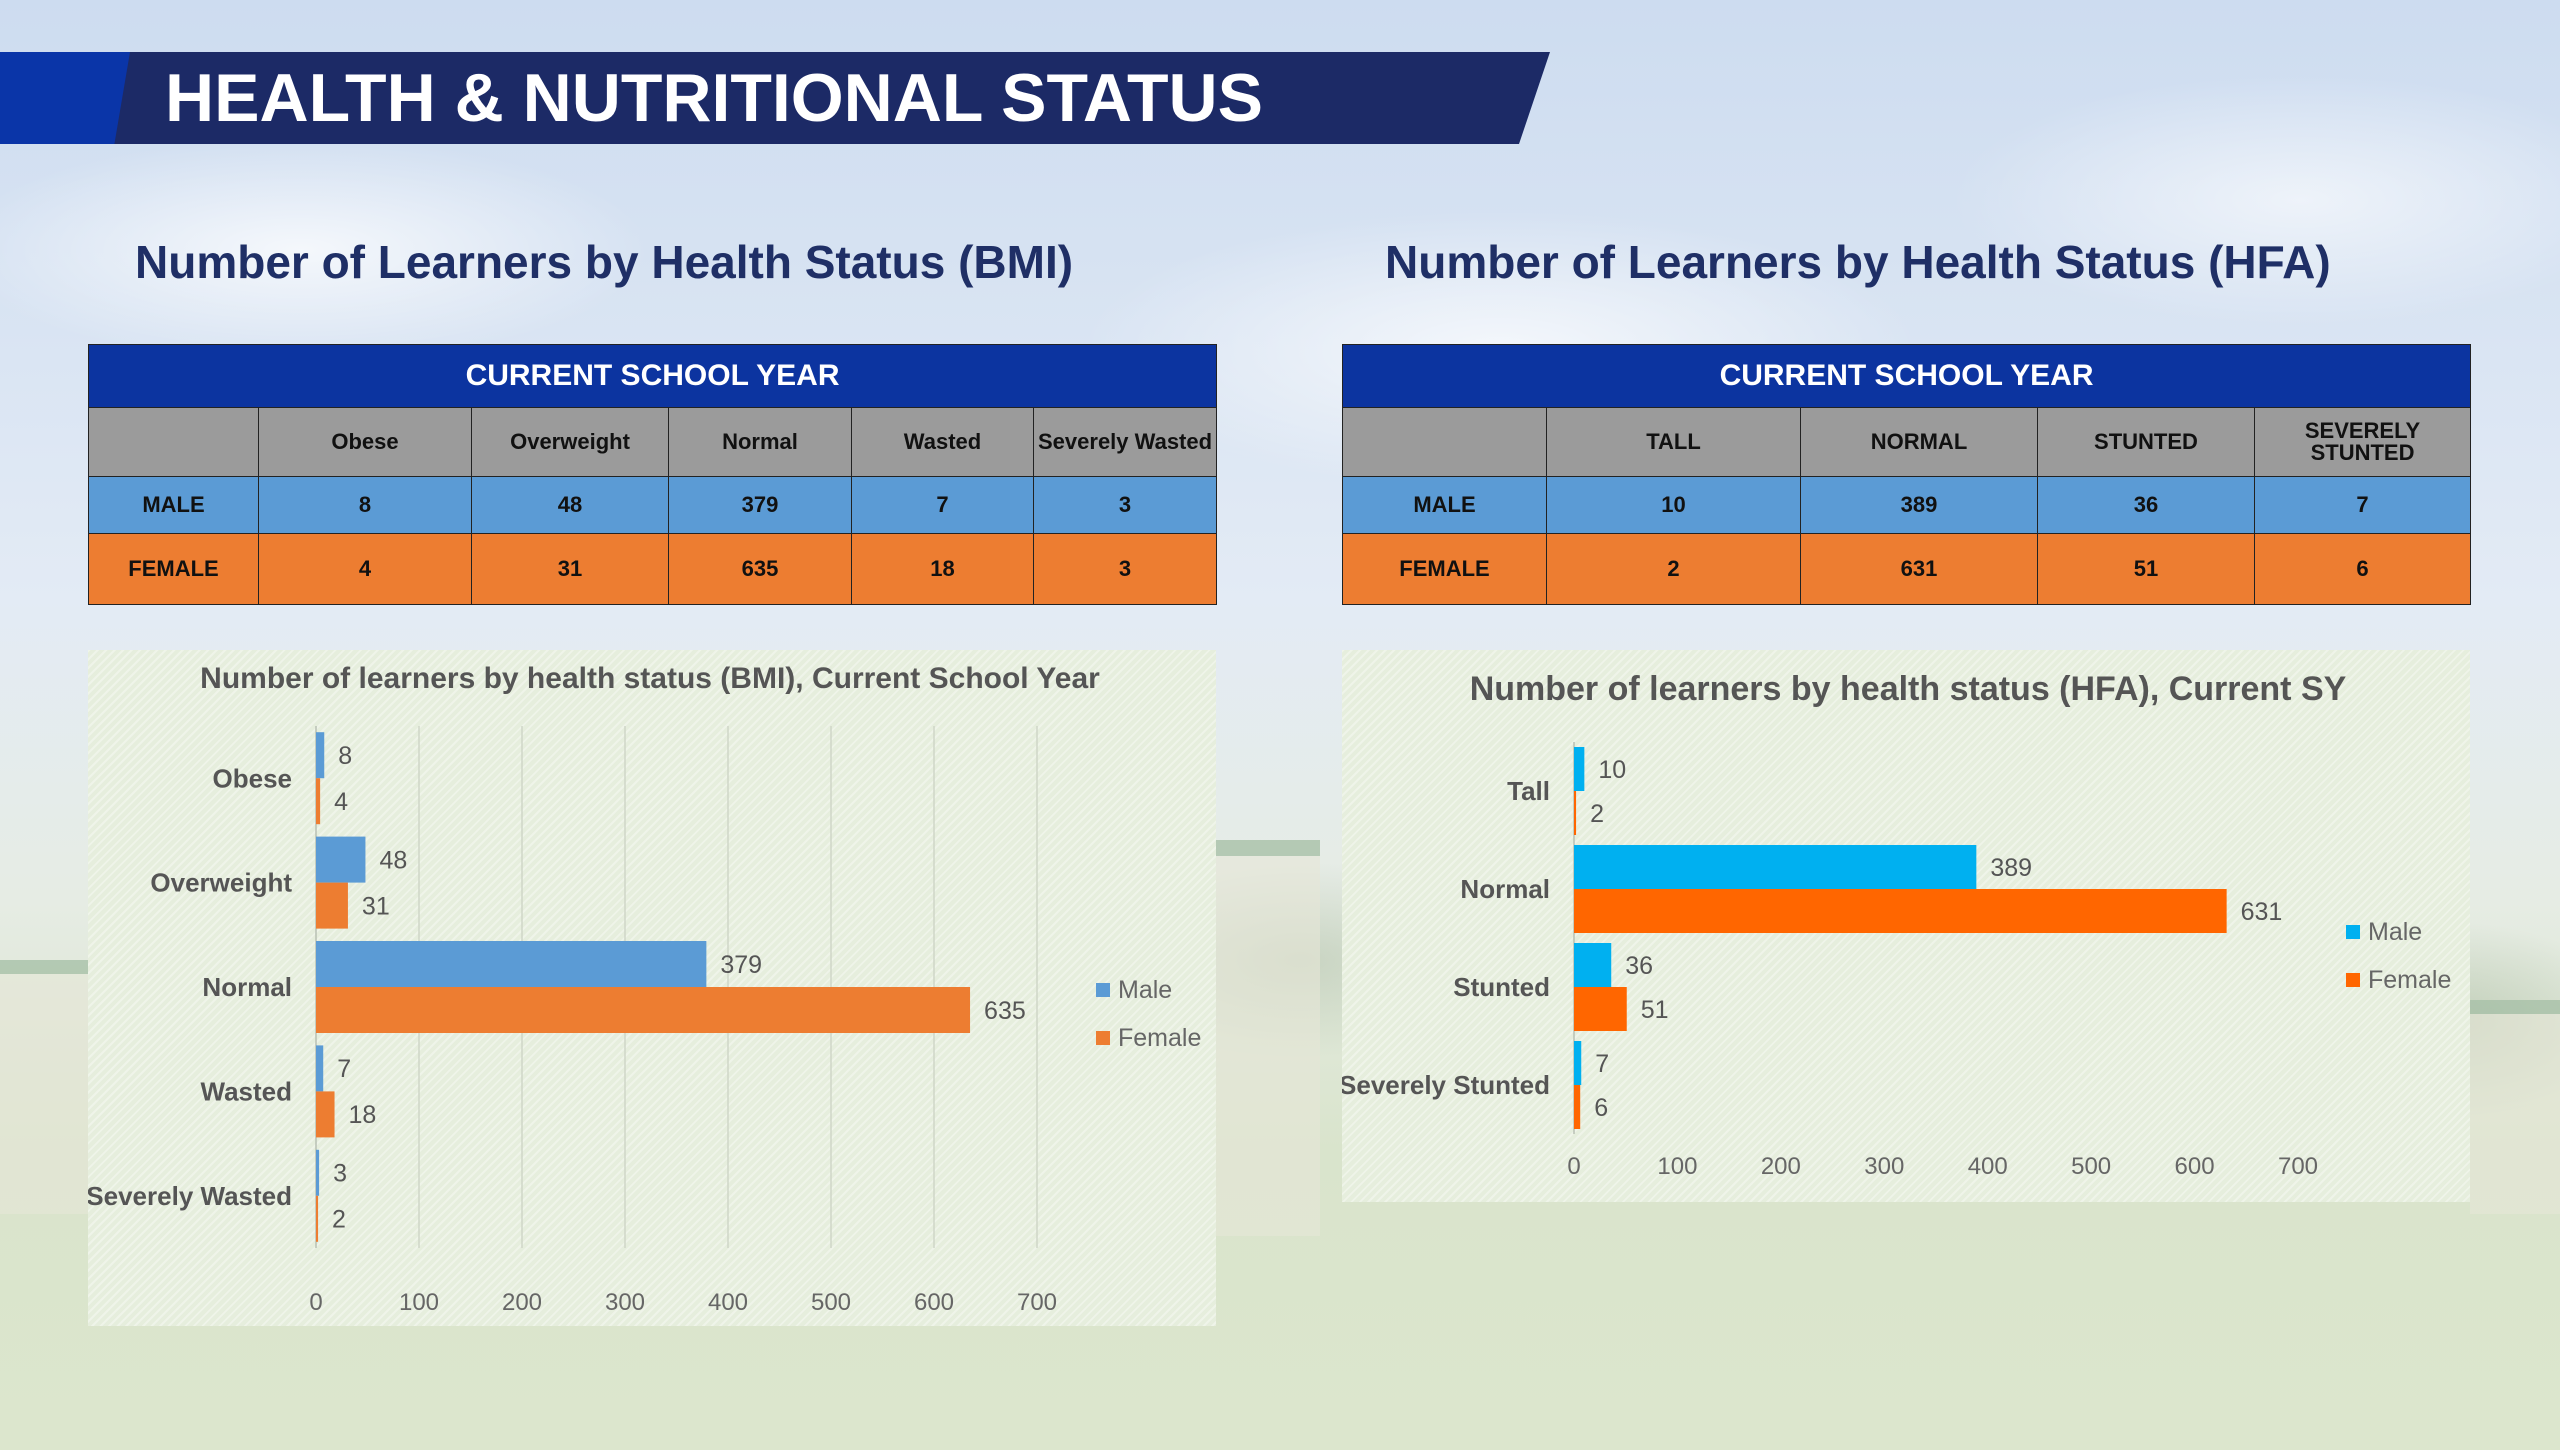 The height and width of the screenshot is (1450, 2560). Describe the element at coordinates (1125, 569) in the screenshot. I see `table-cell: 3` at that location.